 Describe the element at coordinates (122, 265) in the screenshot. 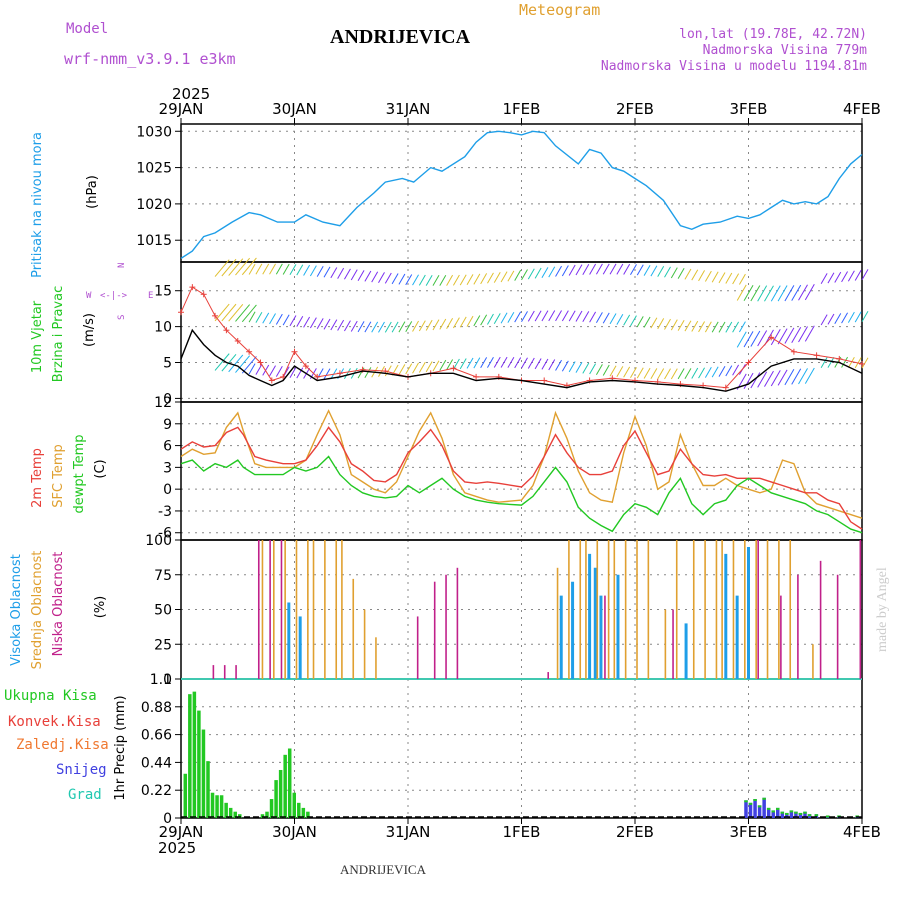

I see `compass-north-label: N` at that location.